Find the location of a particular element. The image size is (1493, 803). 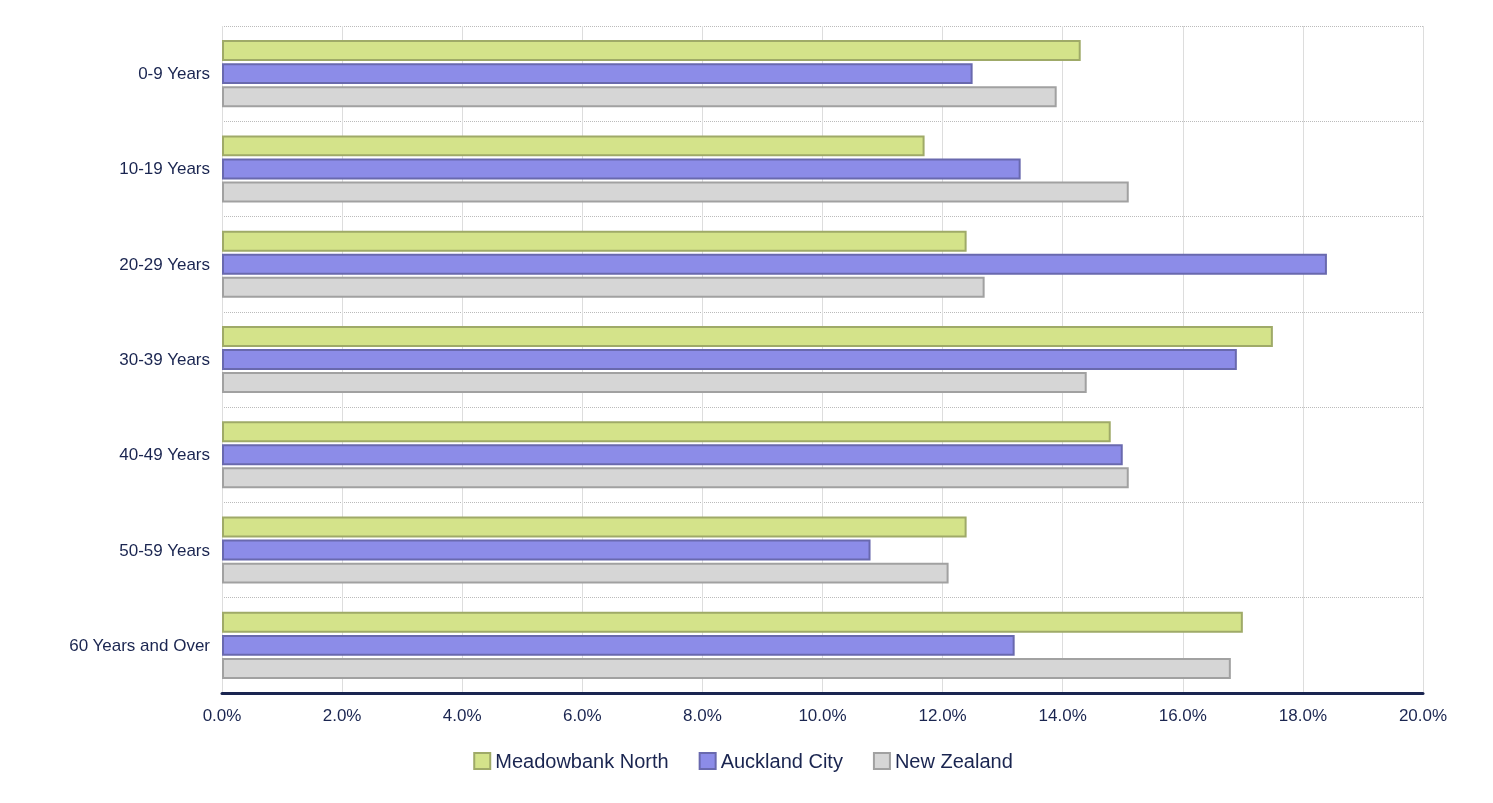

x-tick-label: 10.0% is located at coordinates (822, 715).